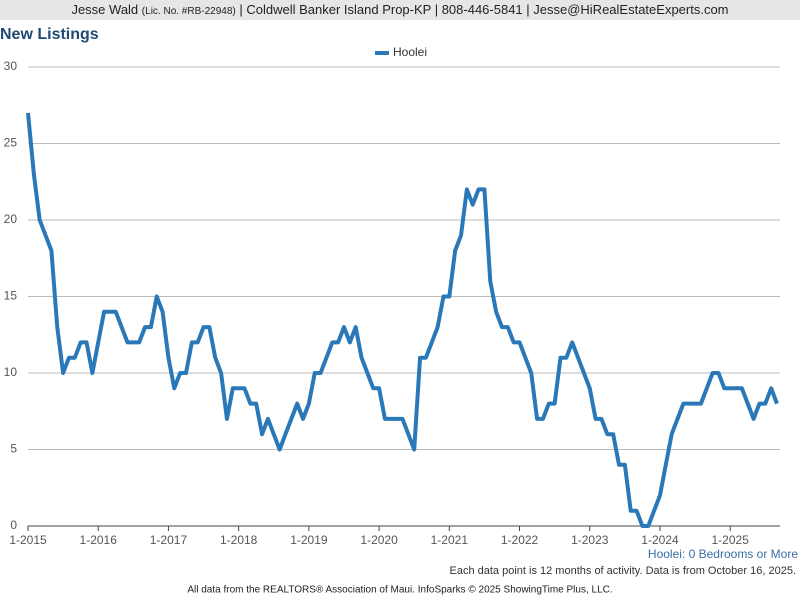  What do you see at coordinates (189, 11) in the screenshot?
I see `license: (Lic. No. #RB-22948)` at bounding box center [189, 11].